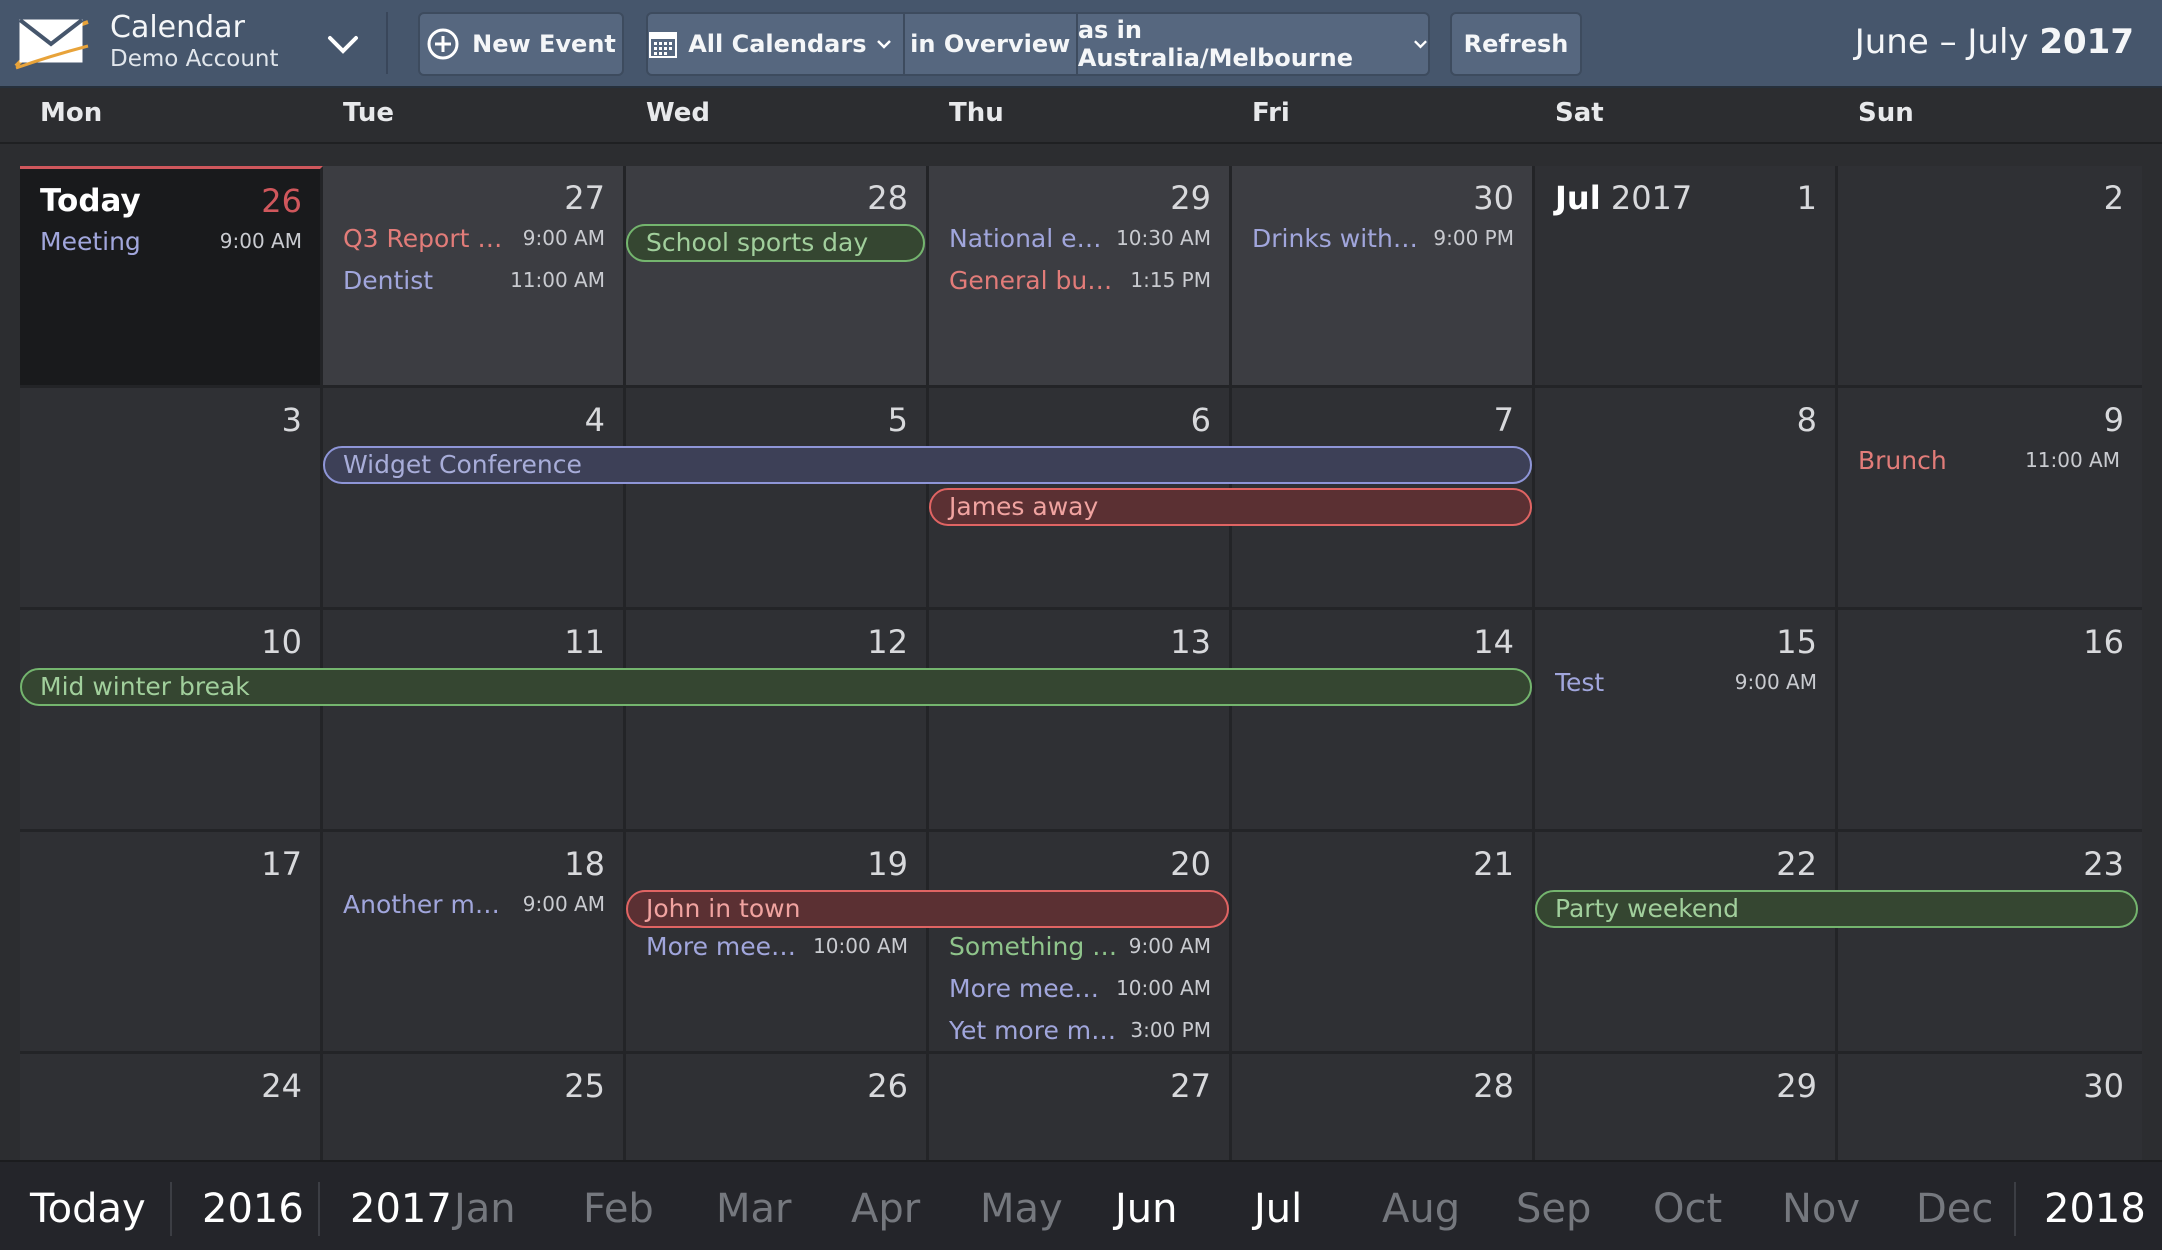 This screenshot has width=2162, height=1250. Describe the element at coordinates (886, 1209) in the screenshot. I see `month-apr-button: Apr` at that location.